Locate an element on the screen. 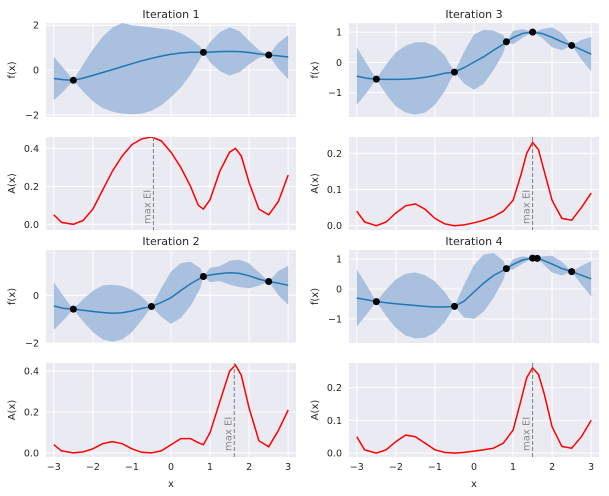  panel-7: −1 0 1 Iteration 4 f(x) is located at coordinates (454, 289).